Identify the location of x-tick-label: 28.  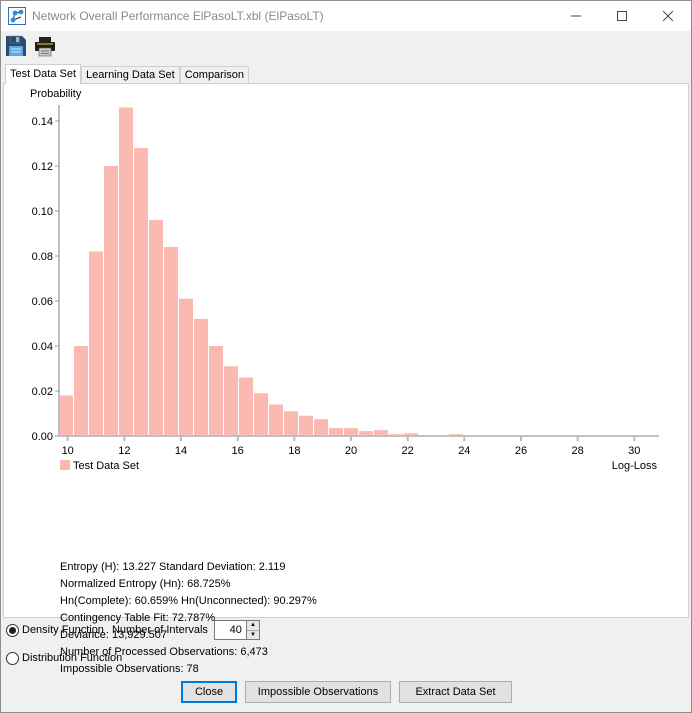
(578, 451).